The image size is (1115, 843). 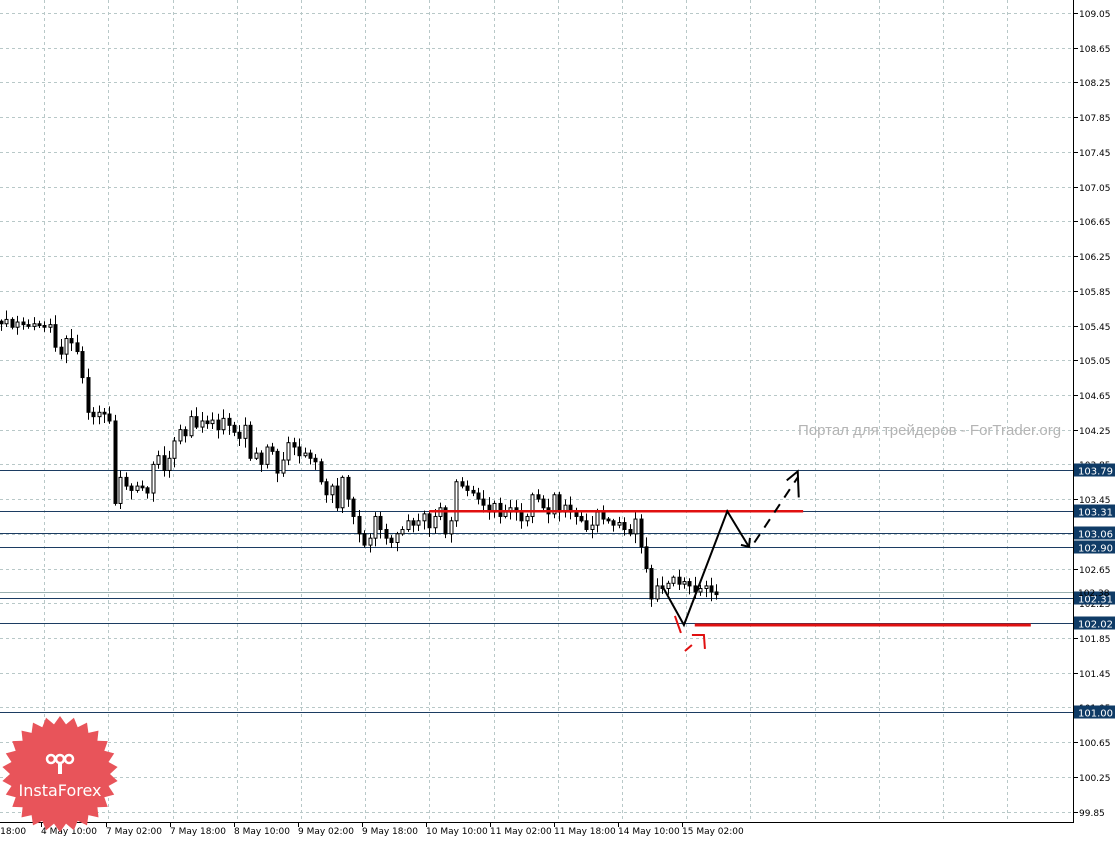 I want to click on y-tick-label: 104.65, so click(x=1095, y=397).